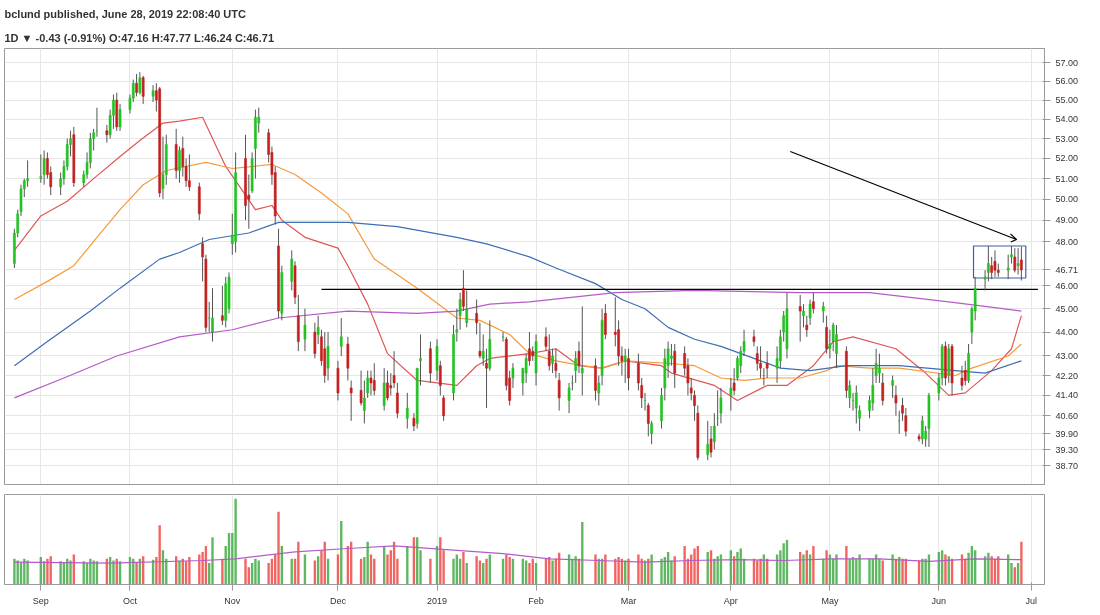 Image resolution: width=1100 pixels, height=615 pixels. Describe the element at coordinates (1067, 355) in the screenshot. I see `y-tick-label: 43.00` at that location.